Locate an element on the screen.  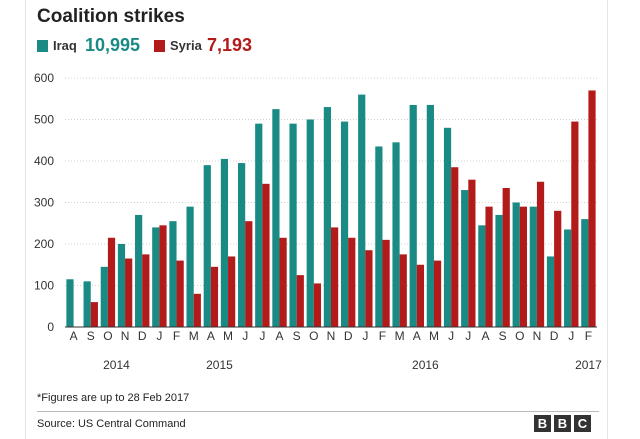
year-label: 2017 is located at coordinates (588, 365).